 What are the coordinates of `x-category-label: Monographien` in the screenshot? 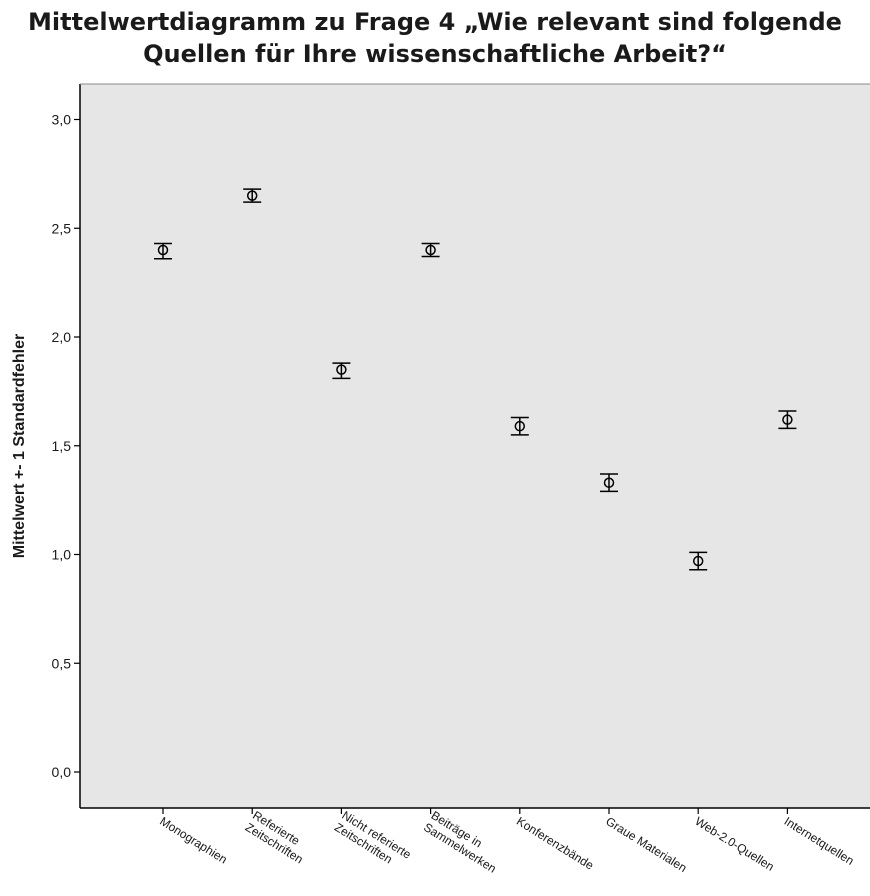 It's located at (193, 840).